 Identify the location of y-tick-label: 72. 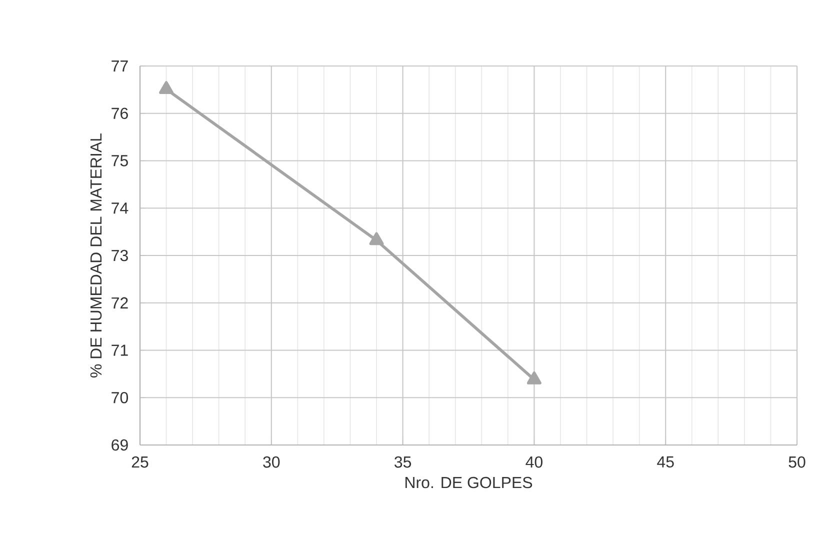
(120, 302).